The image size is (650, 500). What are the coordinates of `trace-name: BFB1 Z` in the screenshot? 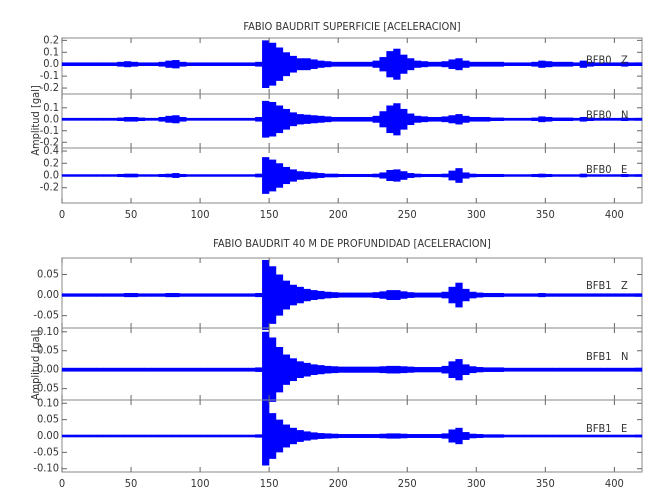 It's located at (607, 285).